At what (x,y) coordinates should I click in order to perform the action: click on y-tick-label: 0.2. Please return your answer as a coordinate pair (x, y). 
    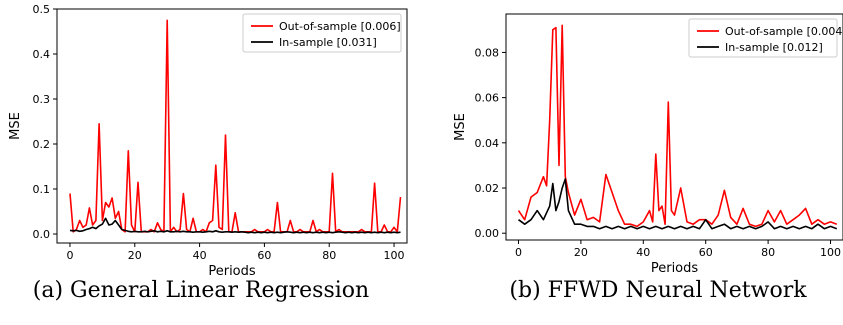
    Looking at the image, I should click on (42, 144).